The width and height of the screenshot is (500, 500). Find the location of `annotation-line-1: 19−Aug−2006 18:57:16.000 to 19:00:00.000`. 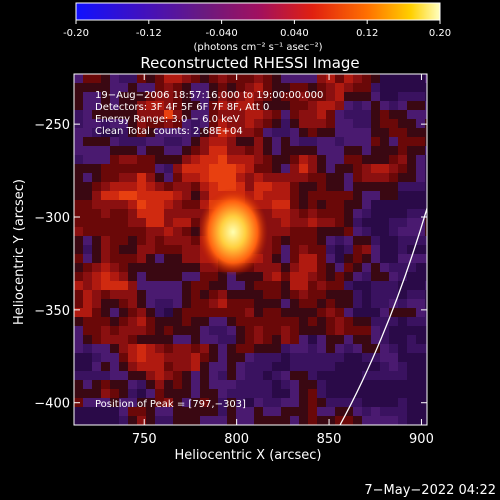

annotation-line-1: 19−Aug−2006 18:57:16.000 to 19:00:00.000 is located at coordinates (209, 95).